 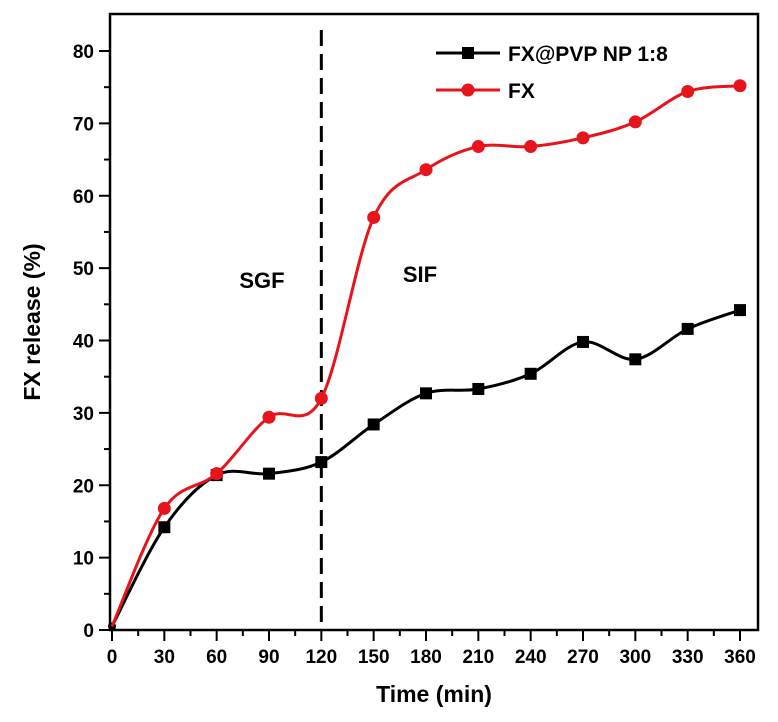 What do you see at coordinates (83, 414) in the screenshot?
I see `y-tick-label: 30` at bounding box center [83, 414].